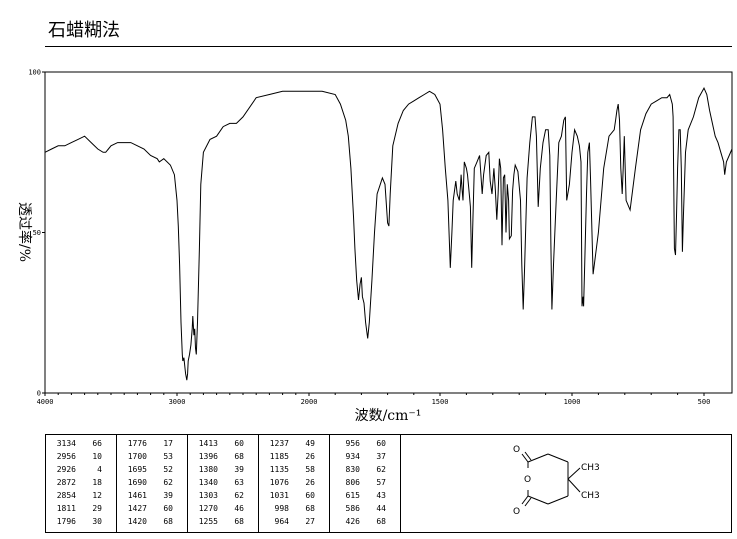 The image size is (737, 539). I want to click on peak-wavenumber: 1796, so click(66, 521).